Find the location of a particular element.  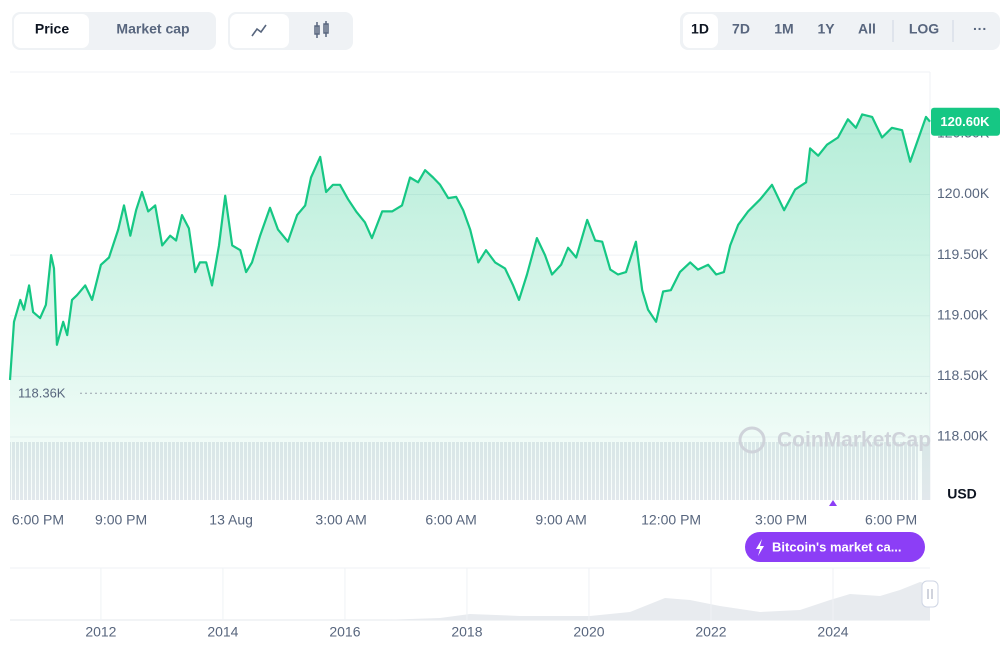

x-tick-label: 9:00 AM is located at coordinates (560, 520).